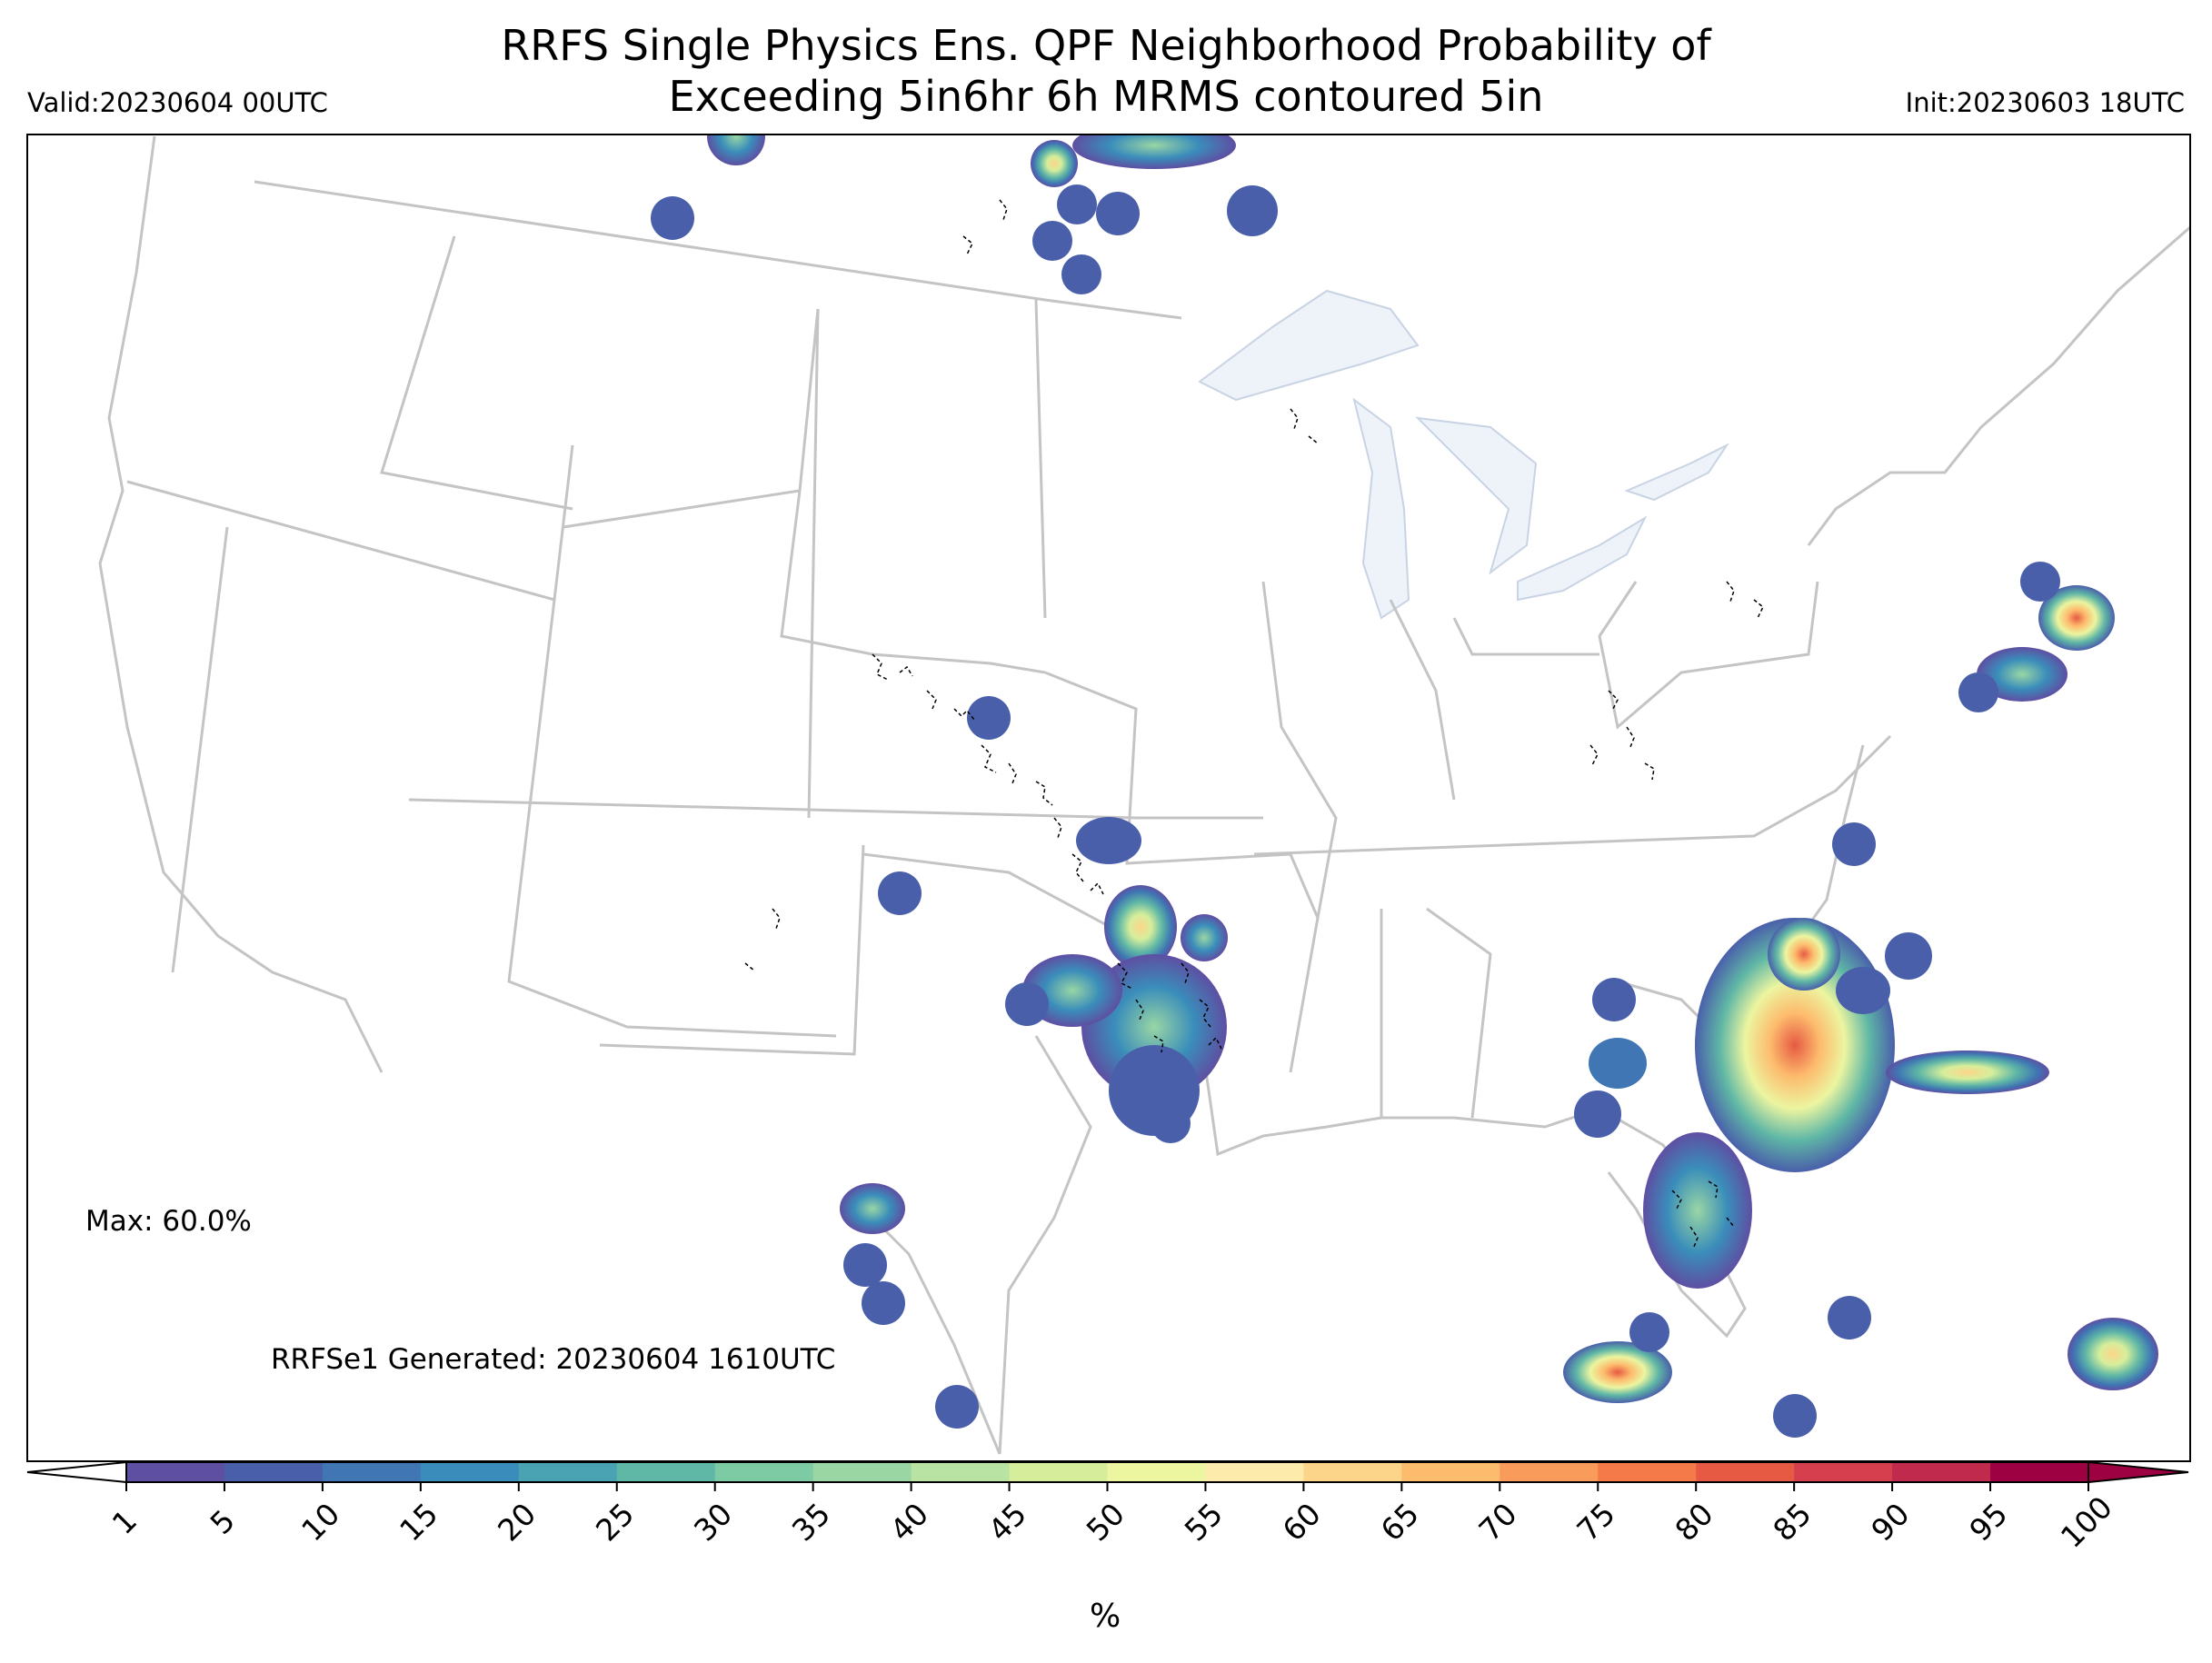 This screenshot has width=2212, height=1663. I want to click on great-lakes, so click(1463, 454).